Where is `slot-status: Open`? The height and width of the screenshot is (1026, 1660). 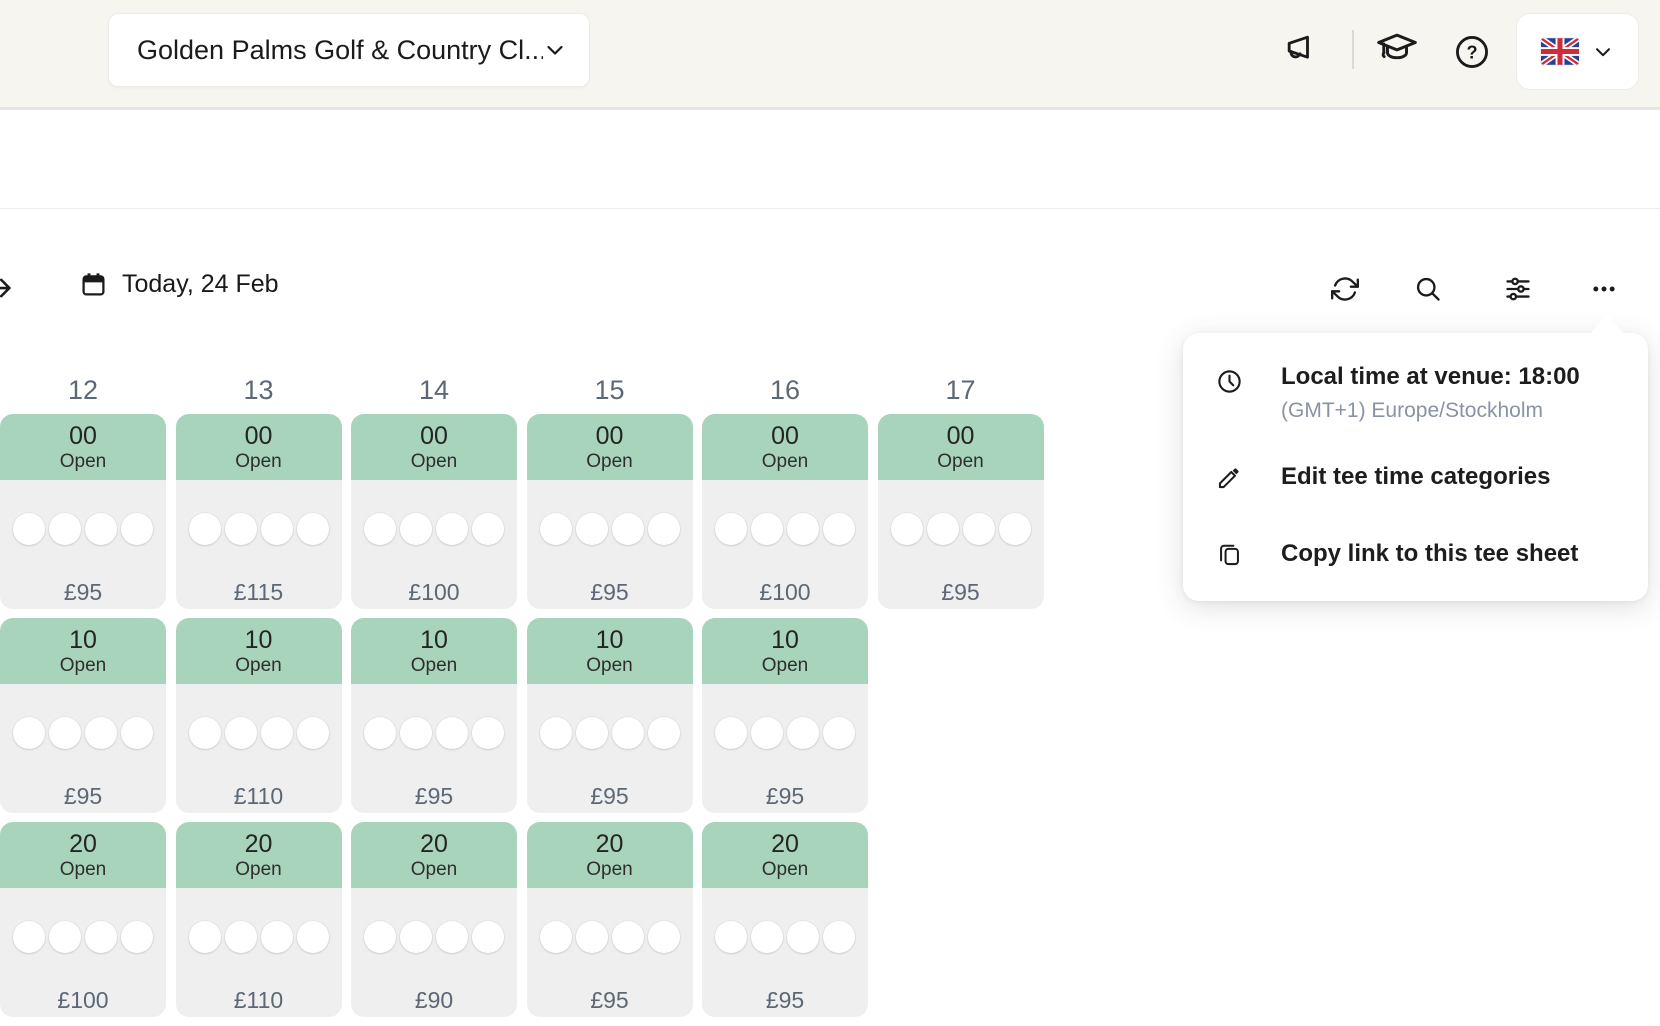 slot-status: Open is located at coordinates (609, 665).